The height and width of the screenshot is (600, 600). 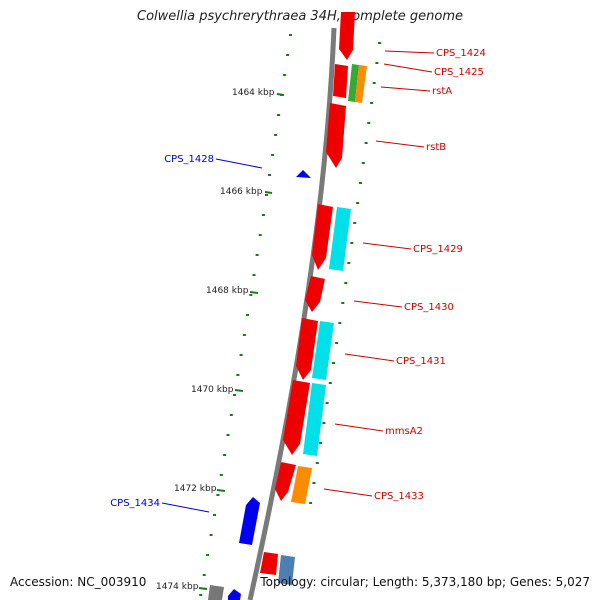 I want to click on gene-label-cps-1434: CPS_1434, so click(x=135, y=503).